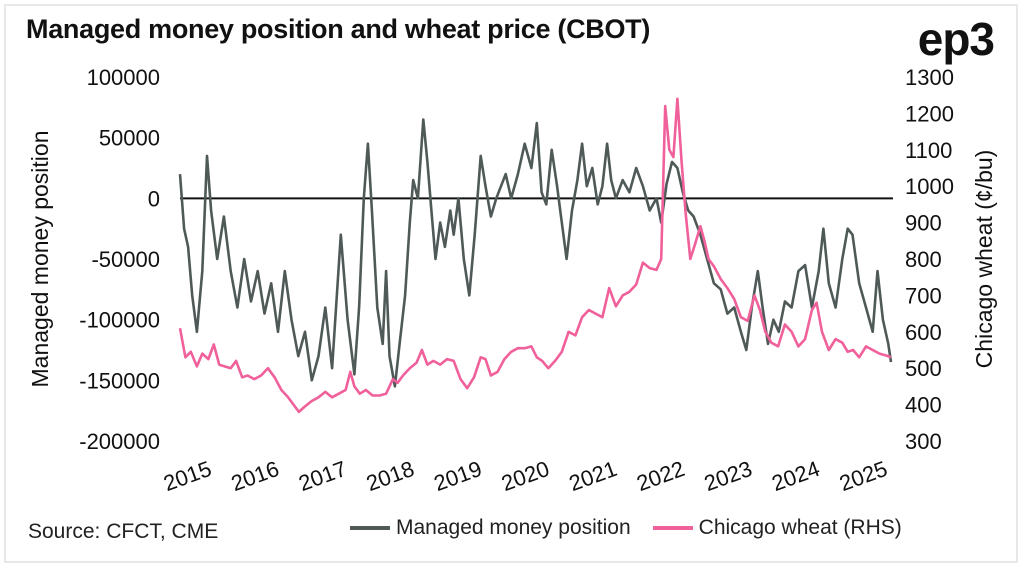 This screenshot has height=569, width=1024. I want to click on brand-logo: ep3, so click(956, 39).